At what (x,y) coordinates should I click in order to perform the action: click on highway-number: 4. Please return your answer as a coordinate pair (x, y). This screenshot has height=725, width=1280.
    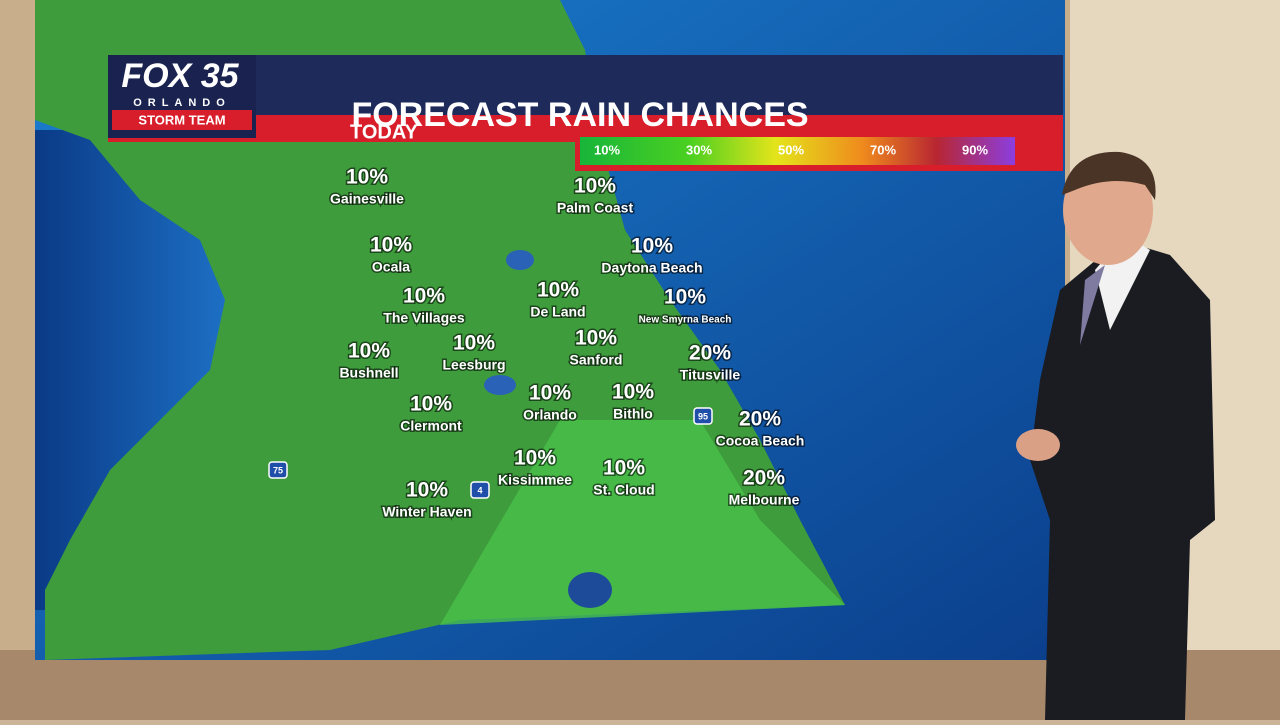
    Looking at the image, I should click on (479, 490).